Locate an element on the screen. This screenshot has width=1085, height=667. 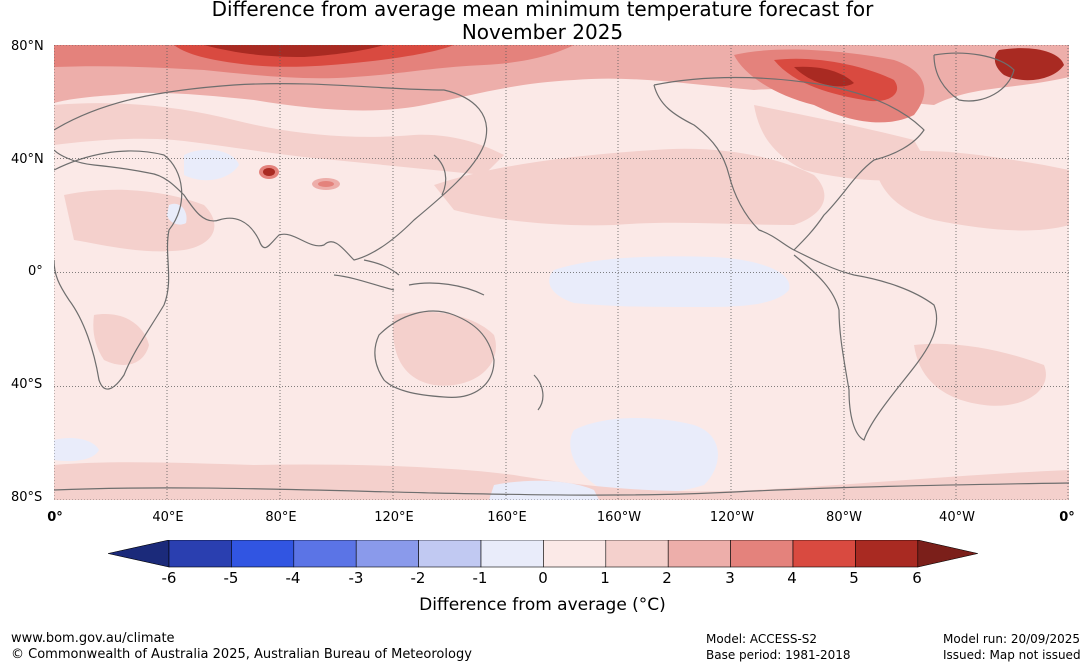
colorbar-tick-minus3: -3 is located at coordinates (356, 578).